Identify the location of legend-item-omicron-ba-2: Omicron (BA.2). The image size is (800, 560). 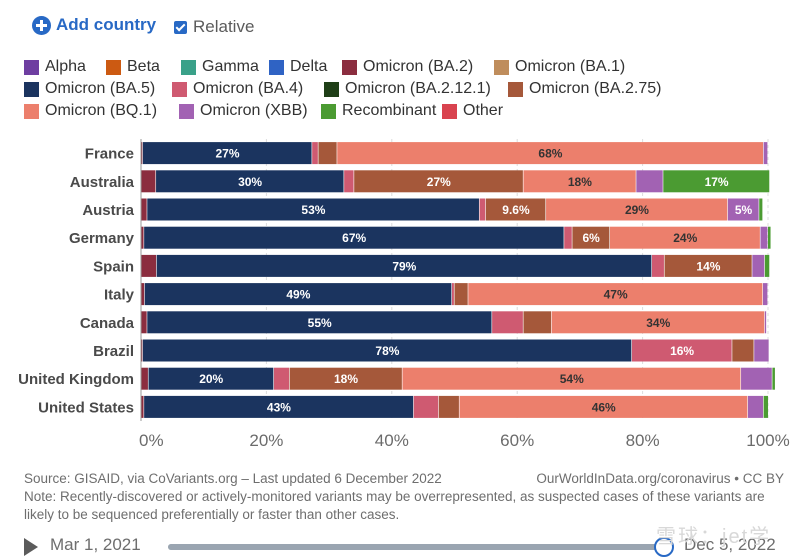
(407, 67).